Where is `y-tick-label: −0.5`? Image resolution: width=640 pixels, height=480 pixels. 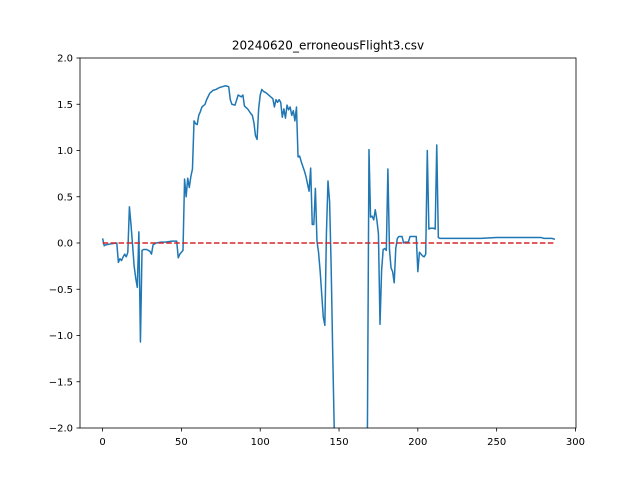 y-tick-label: −0.5 is located at coordinates (61, 290).